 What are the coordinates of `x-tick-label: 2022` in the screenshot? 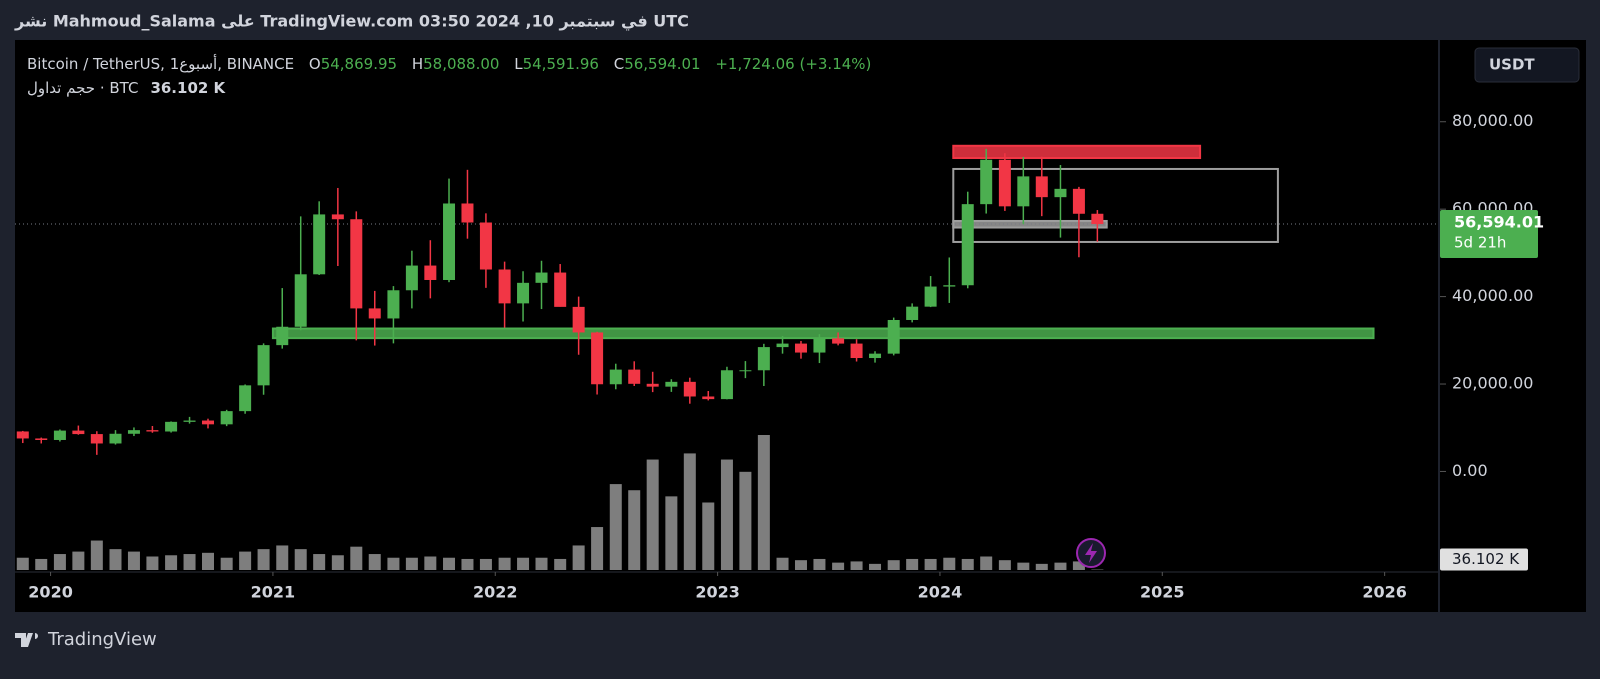 It's located at (495, 592).